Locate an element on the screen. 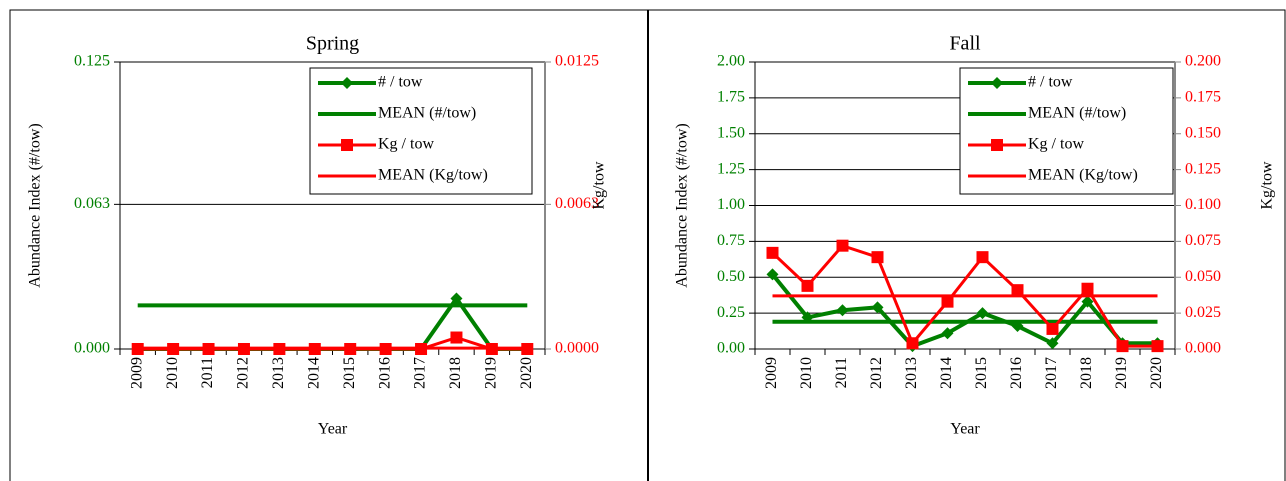 This screenshot has width=1286, height=481. y2-tick-label: 0.0000 is located at coordinates (577, 348).